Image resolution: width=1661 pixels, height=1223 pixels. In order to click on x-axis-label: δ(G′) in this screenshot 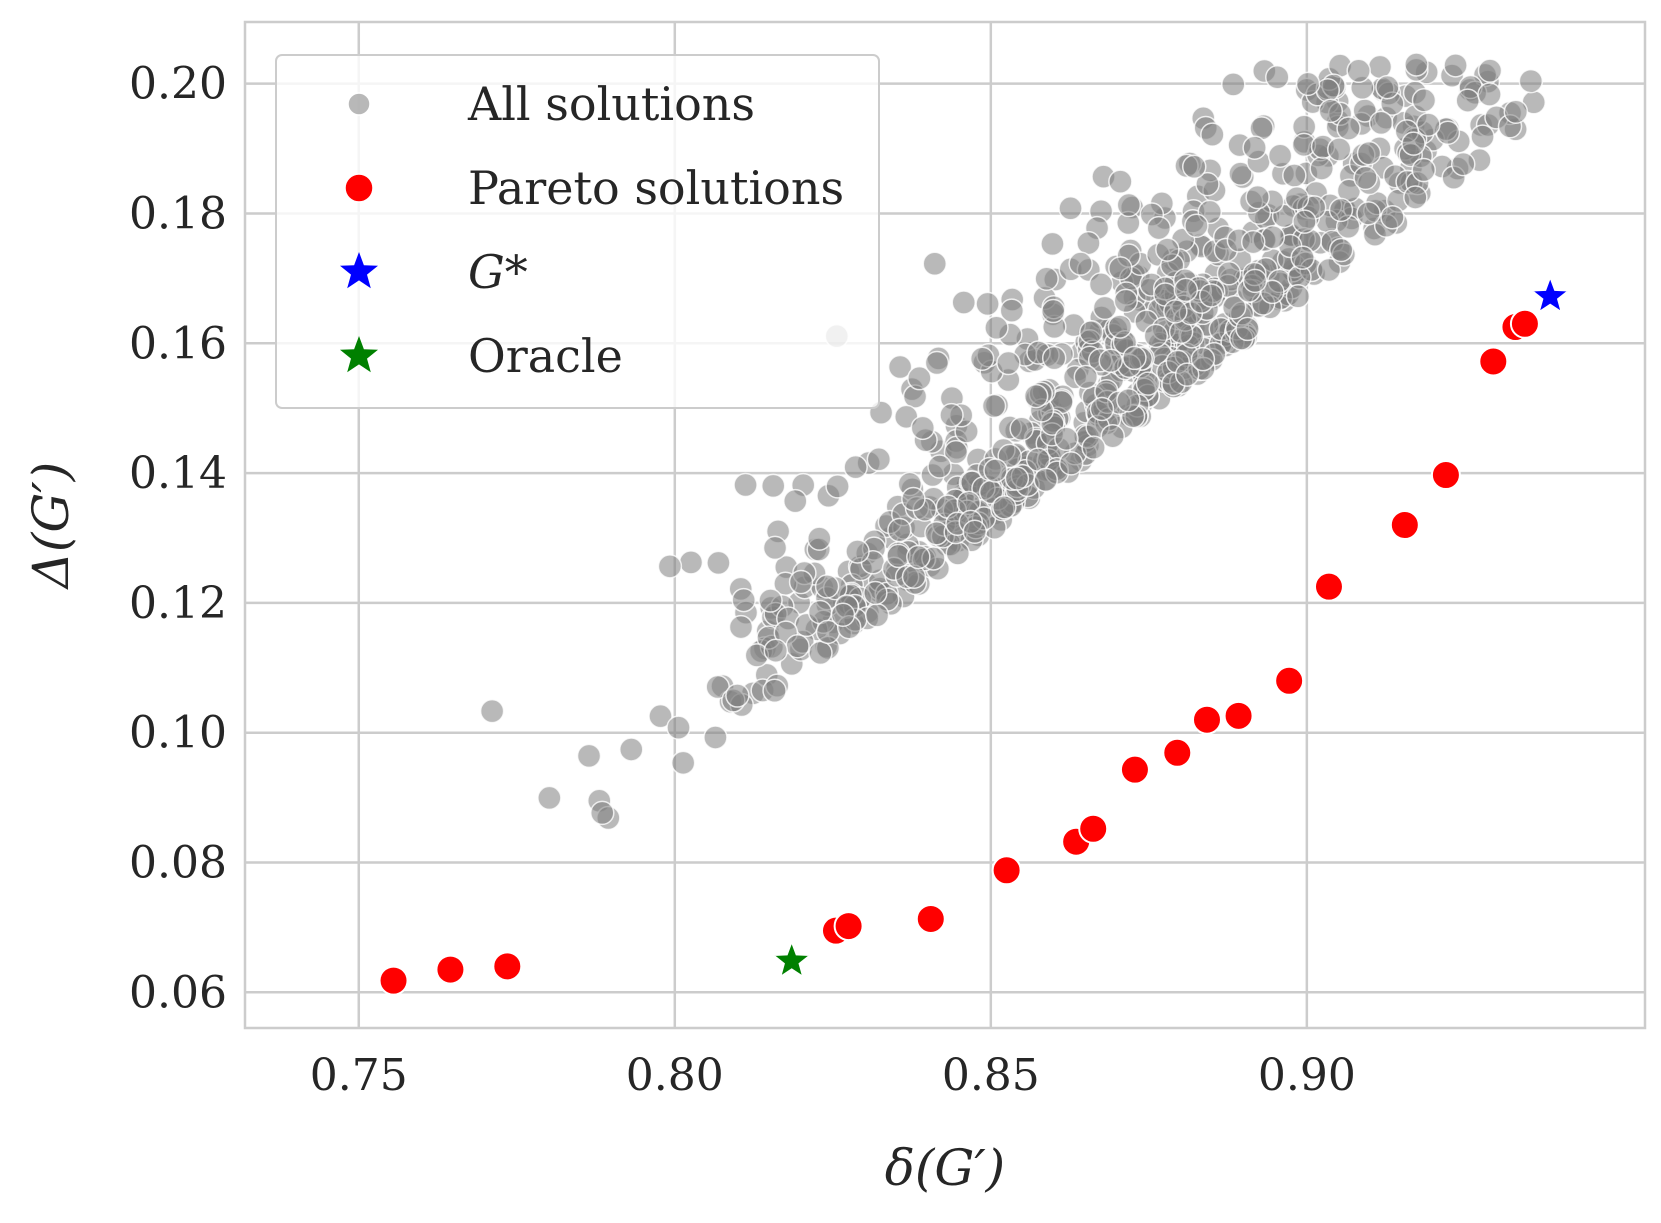, I will do `click(945, 1168)`.